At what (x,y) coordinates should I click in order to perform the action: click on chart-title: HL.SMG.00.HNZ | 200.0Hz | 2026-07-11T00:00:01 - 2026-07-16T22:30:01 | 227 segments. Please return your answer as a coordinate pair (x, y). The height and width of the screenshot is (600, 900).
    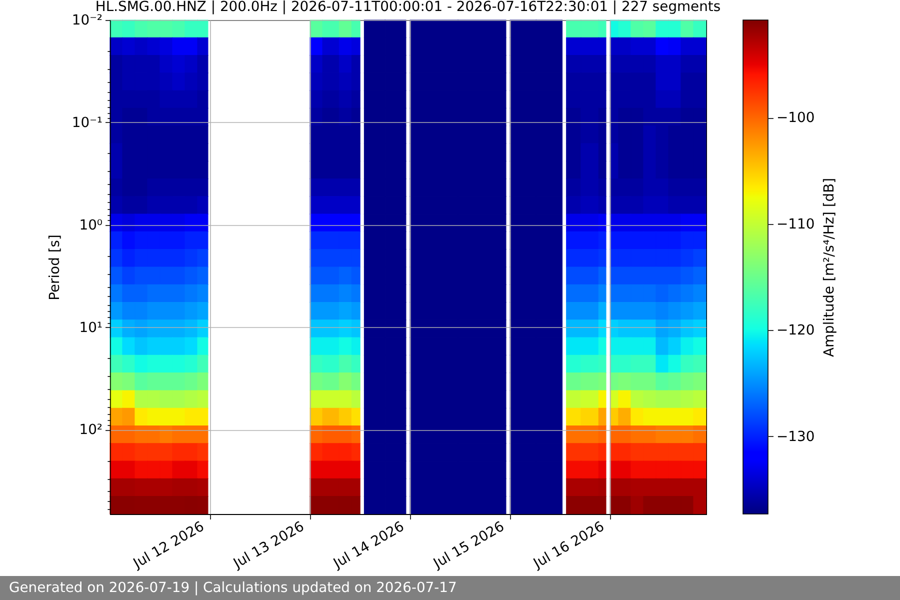
    Looking at the image, I should click on (408, 7).